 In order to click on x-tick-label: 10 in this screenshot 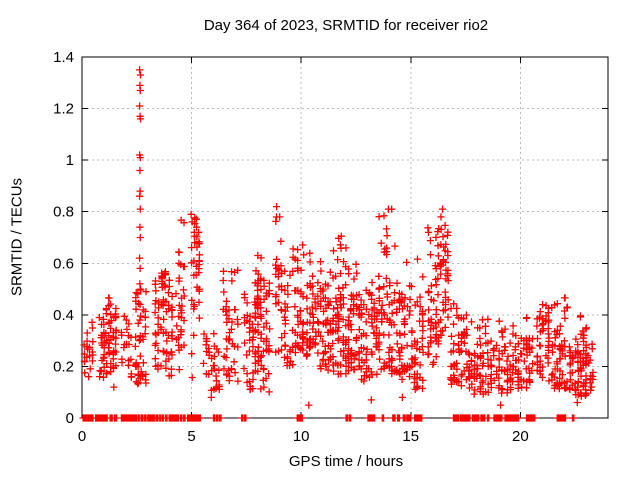, I will do `click(301, 436)`.